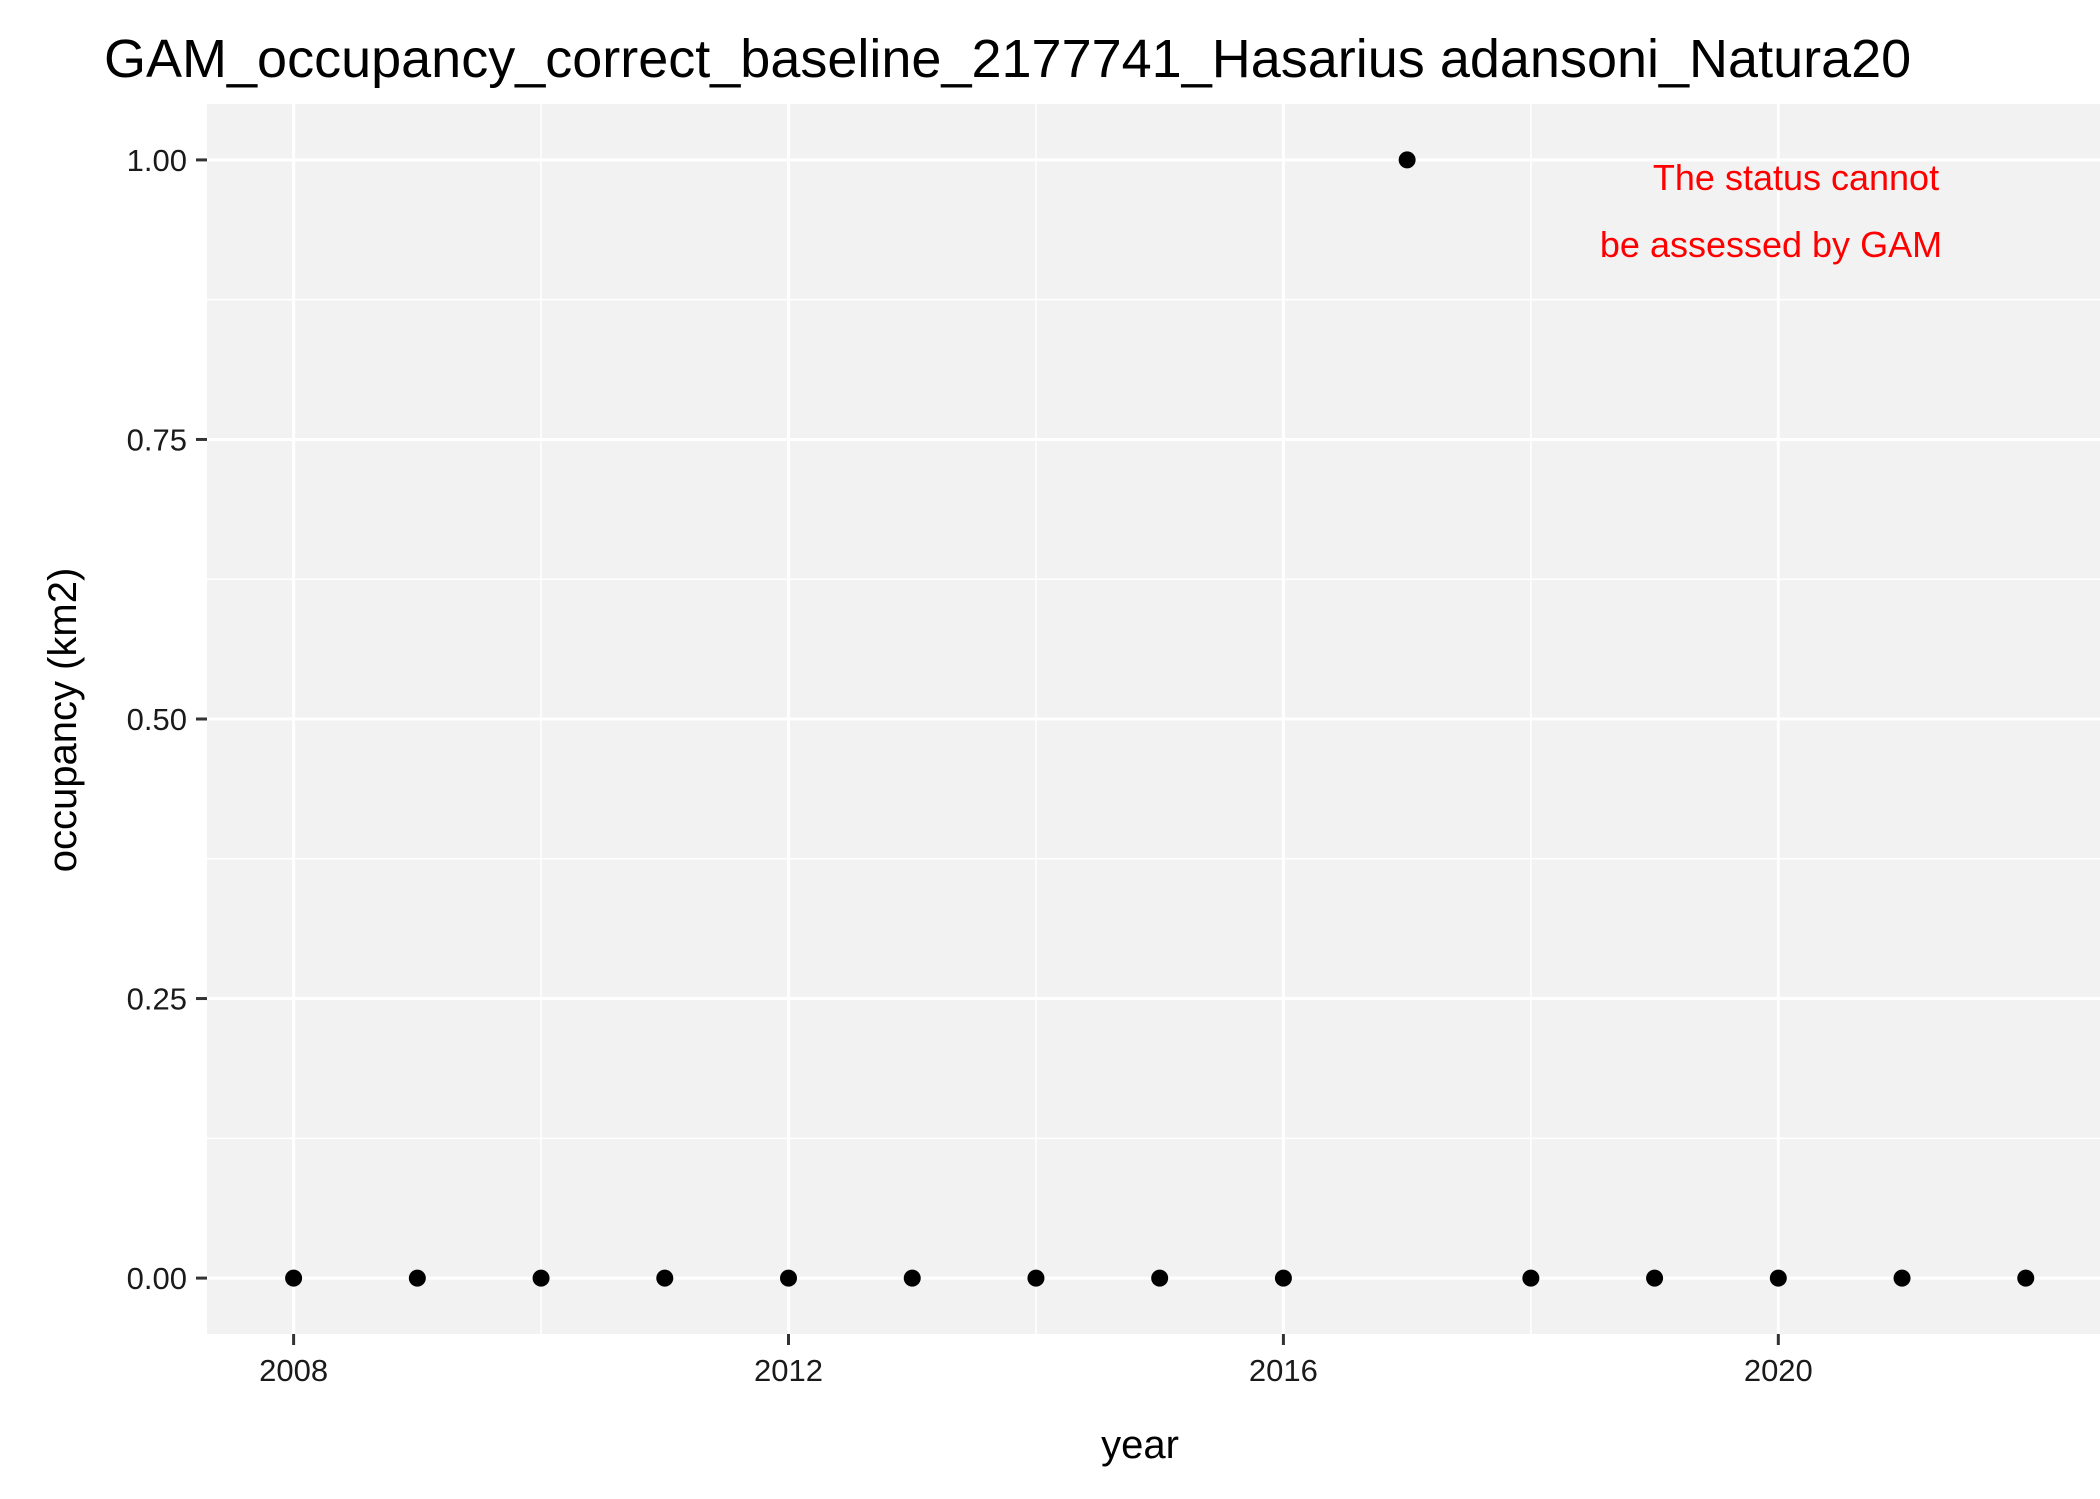 The width and height of the screenshot is (2100, 1499). Describe the element at coordinates (788, 1370) in the screenshot. I see `x-tick-label: 2012` at that location.